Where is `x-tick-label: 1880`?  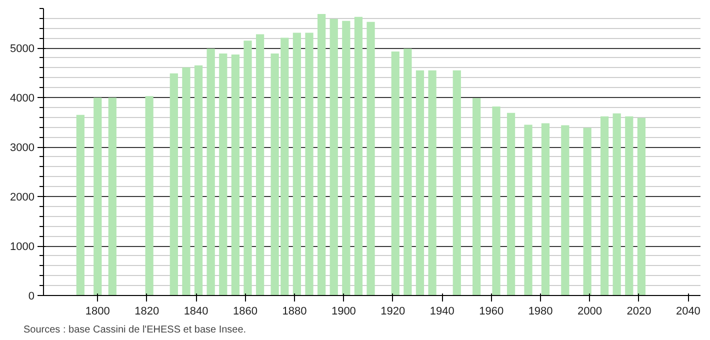
x-tick-label: 1880 is located at coordinates (294, 312).